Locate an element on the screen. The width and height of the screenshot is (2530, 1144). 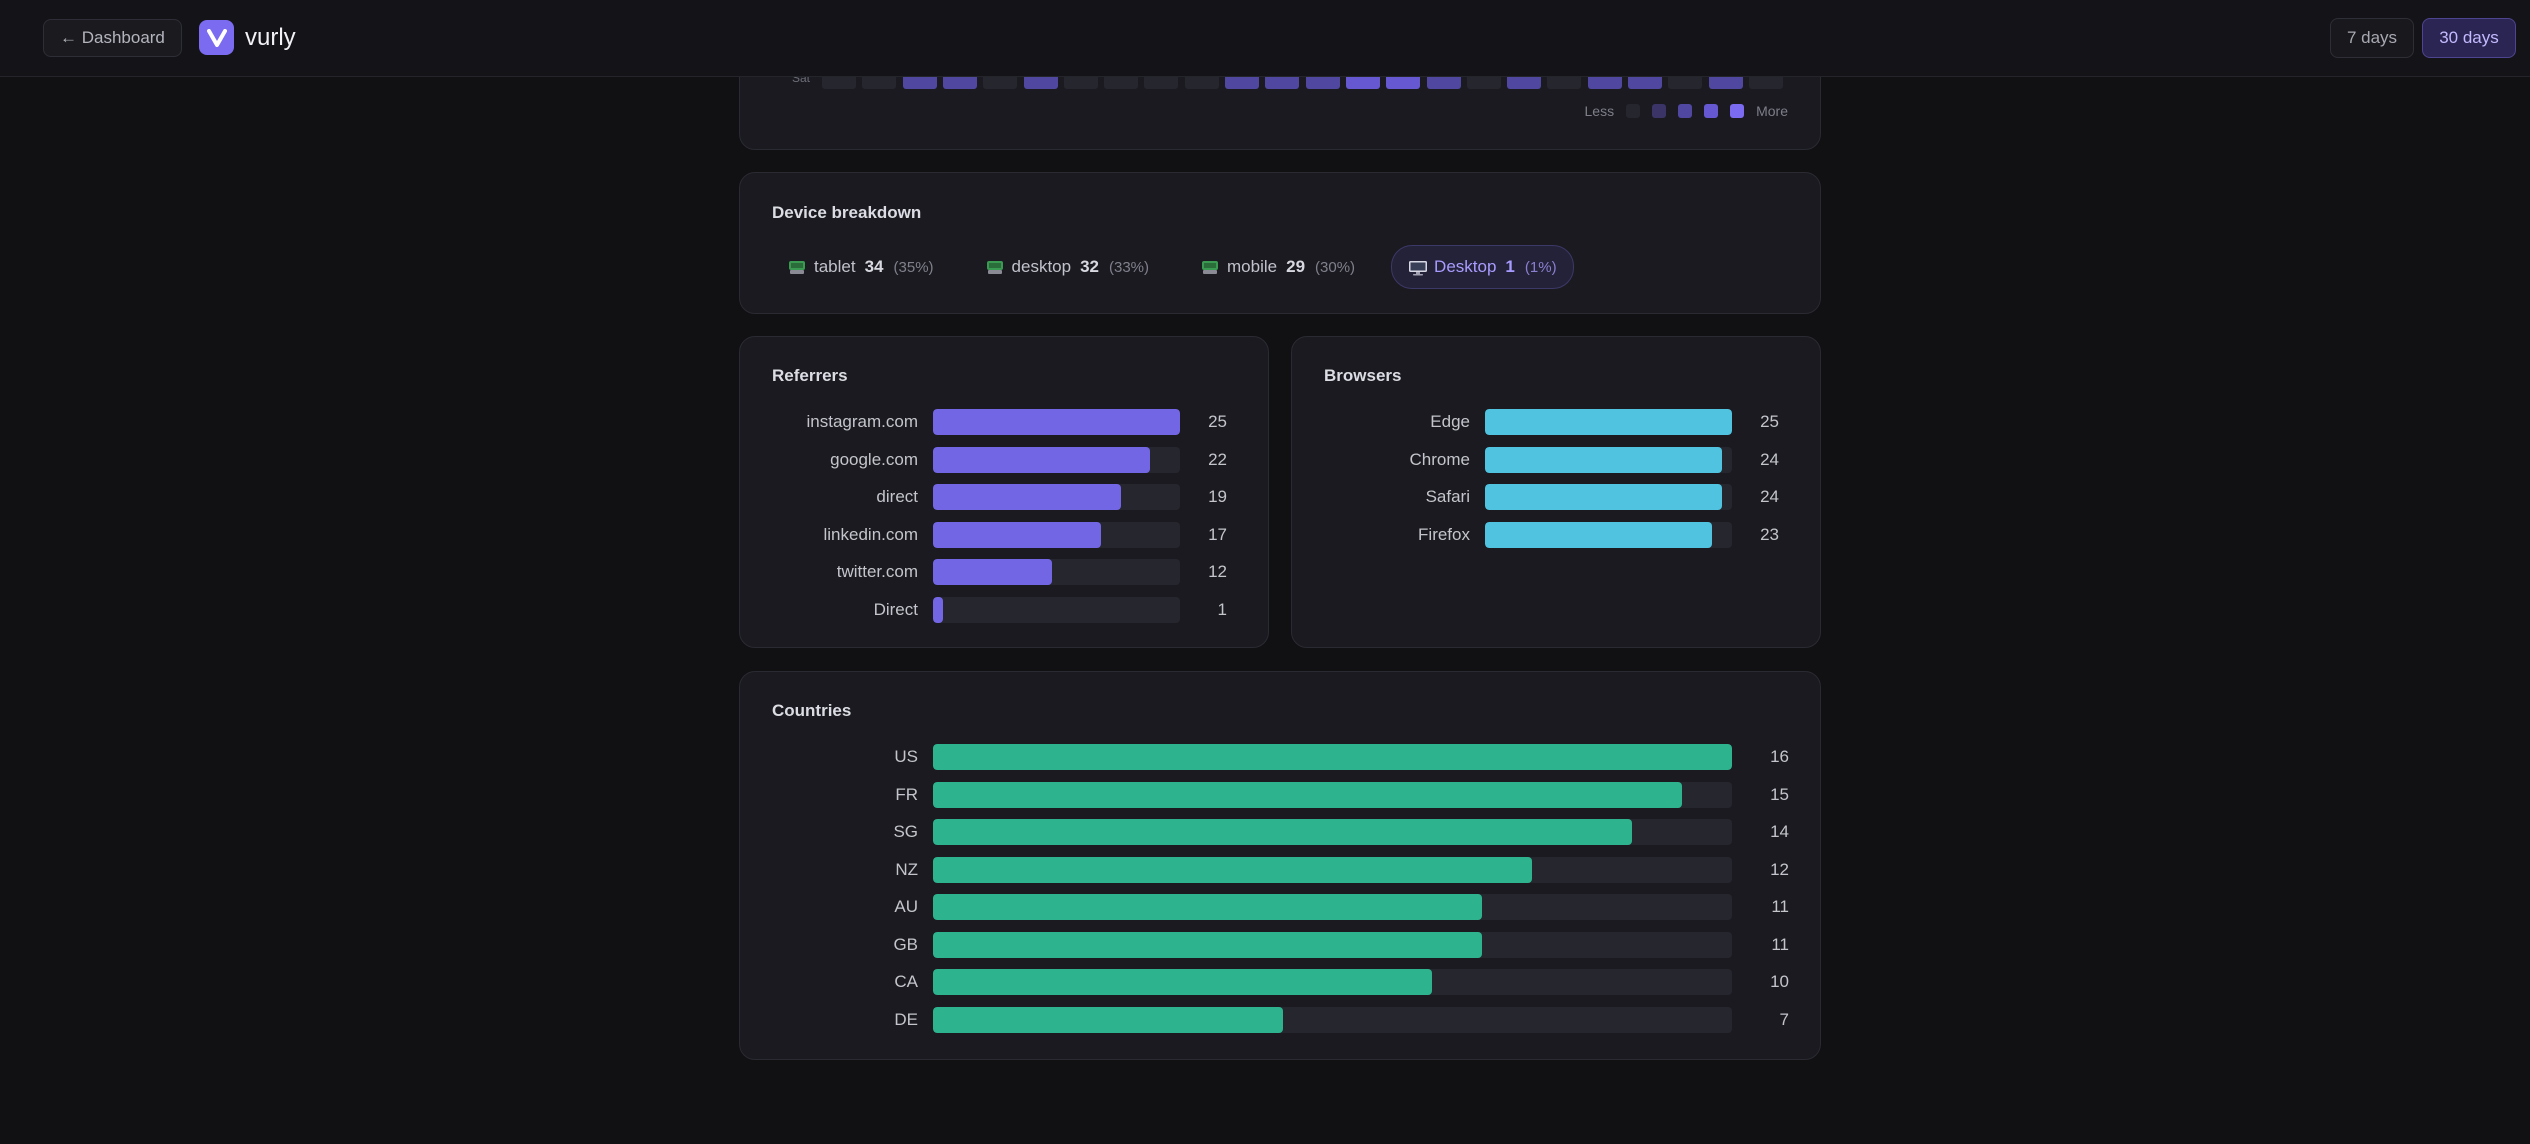
countries-value: 14 is located at coordinates (1779, 831).